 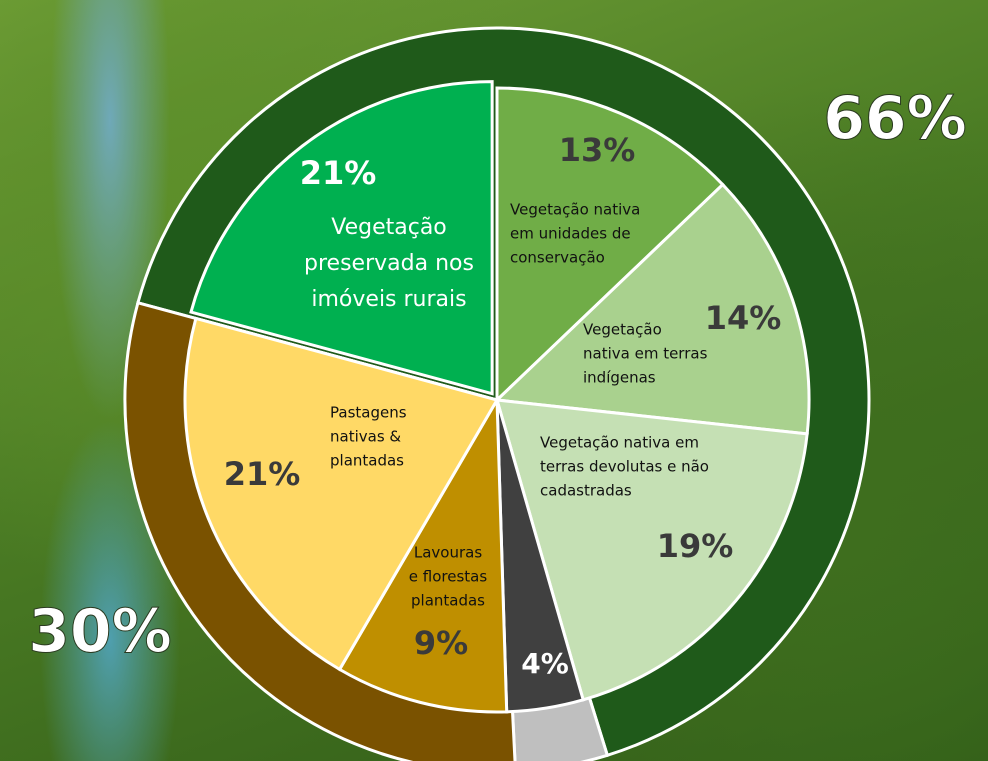 What do you see at coordinates (597, 150) in the screenshot?
I see `slice-value-label: 13%` at bounding box center [597, 150].